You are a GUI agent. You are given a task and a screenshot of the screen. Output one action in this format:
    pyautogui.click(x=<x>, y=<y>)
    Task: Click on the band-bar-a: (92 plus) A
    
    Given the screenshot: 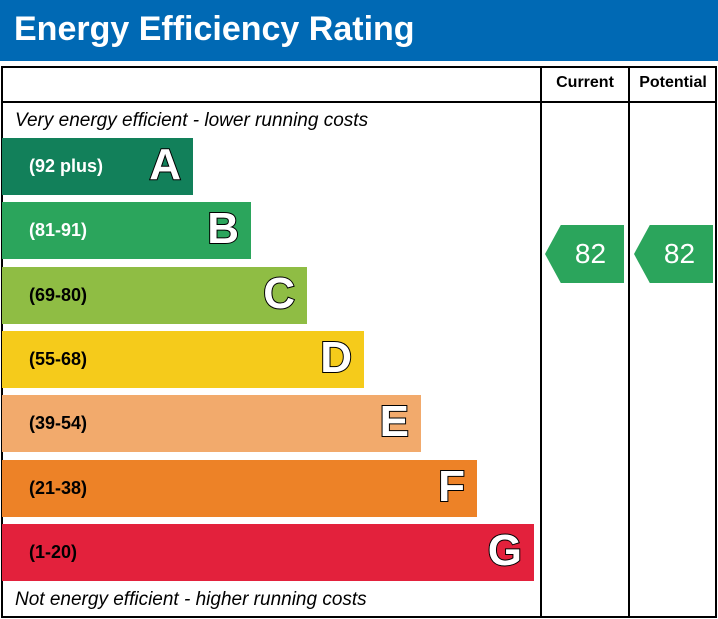 What is the action you would take?
    pyautogui.click(x=97, y=166)
    